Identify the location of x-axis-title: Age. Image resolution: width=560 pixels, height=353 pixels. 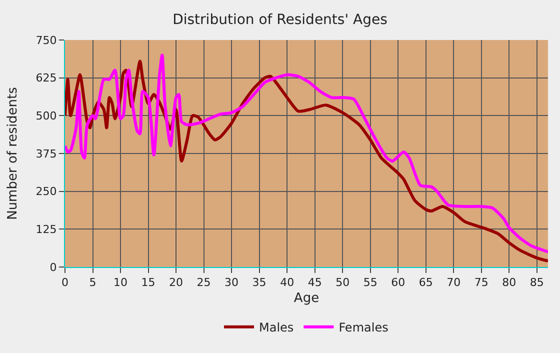
(307, 298).